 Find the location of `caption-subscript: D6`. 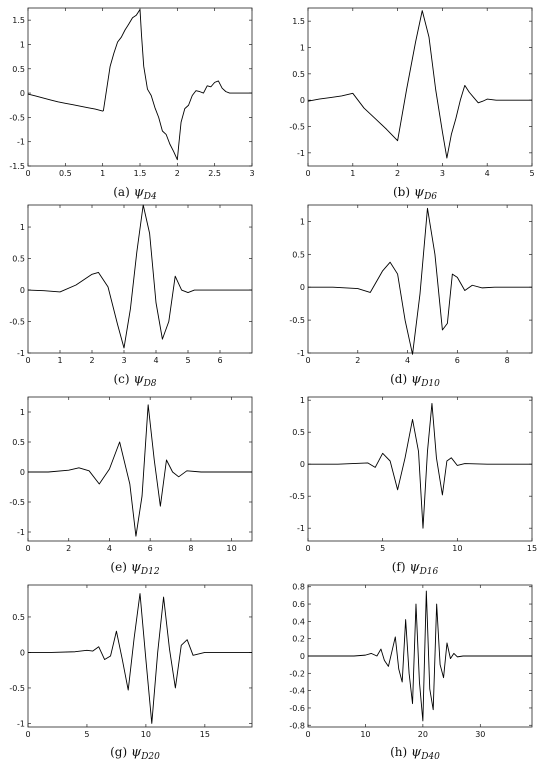

caption-subscript: D6 is located at coordinates (431, 197).